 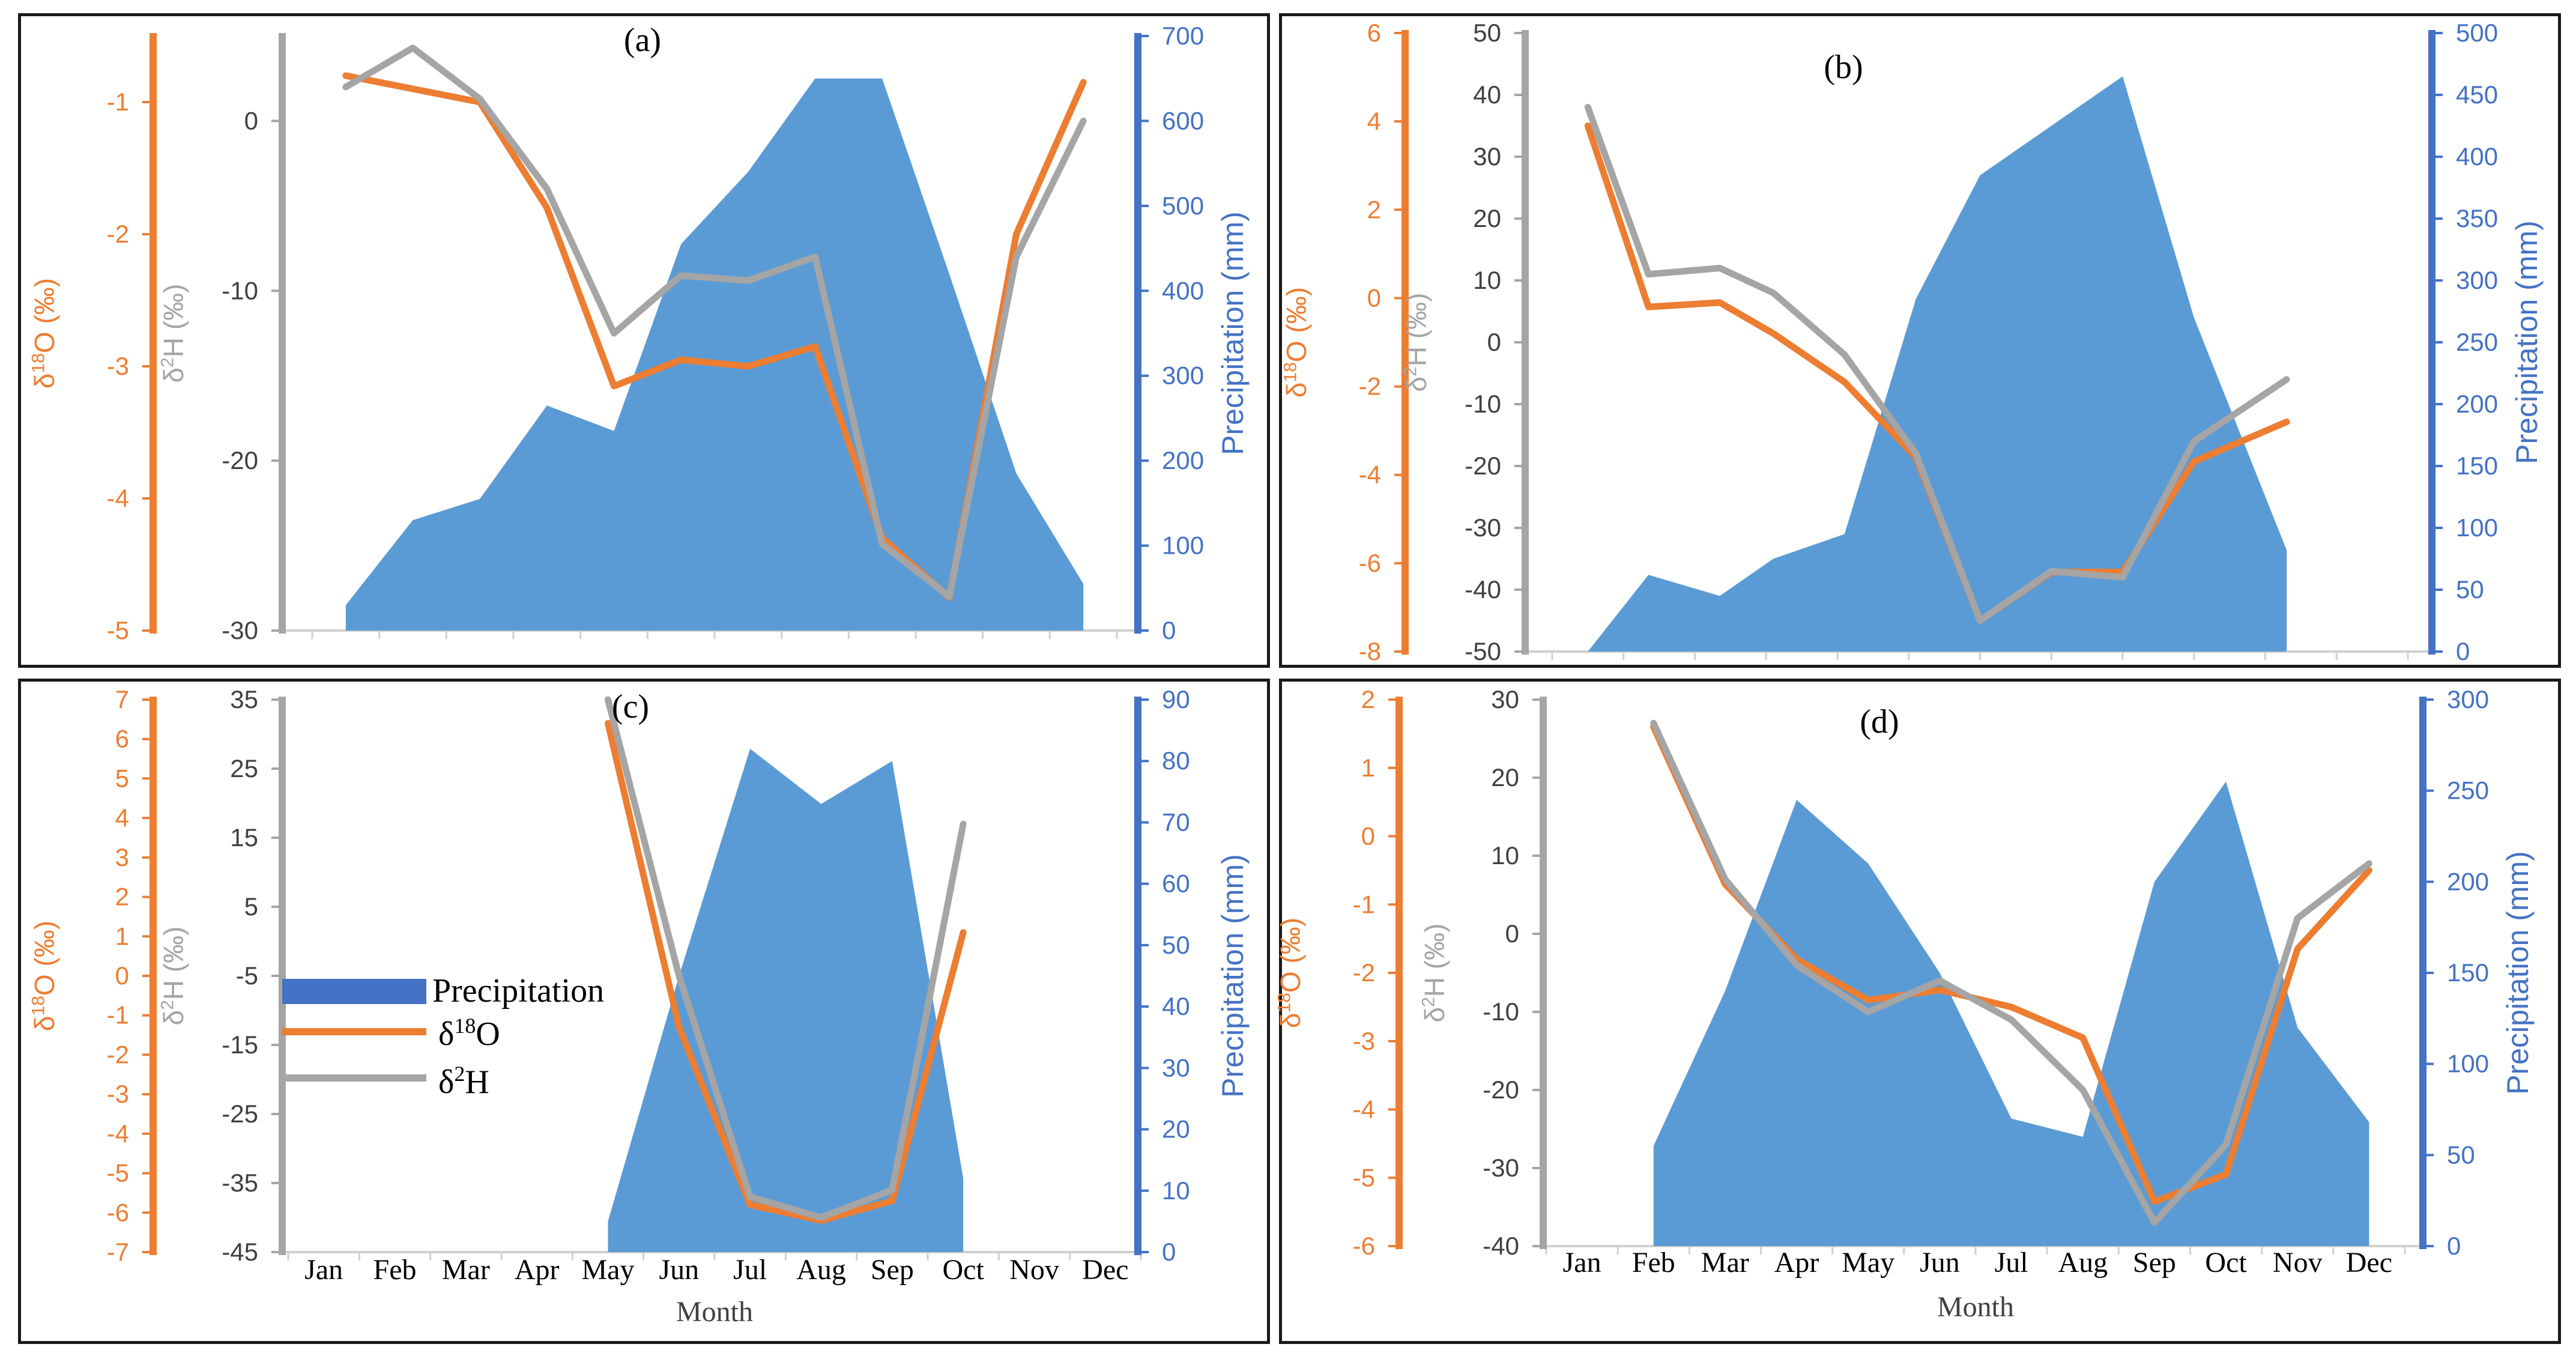 What do you see at coordinates (2477, 94) in the screenshot?
I see `precip-tick-label: 450` at bounding box center [2477, 94].